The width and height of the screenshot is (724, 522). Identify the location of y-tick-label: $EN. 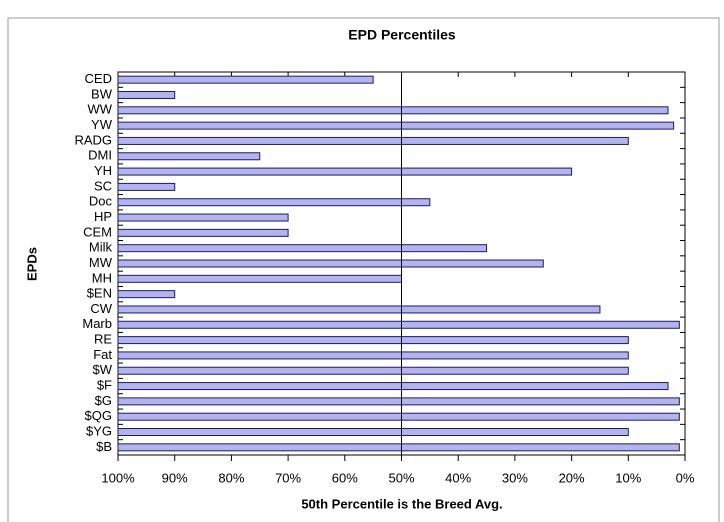
(99, 293).